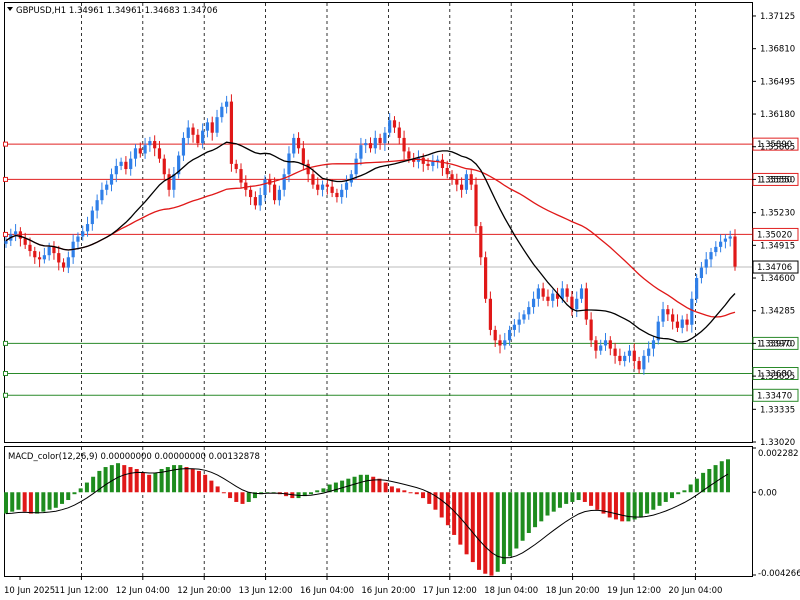 The image size is (800, 600). Describe the element at coordinates (10, 9) in the screenshot. I see `collapse-triangle-icon` at that location.